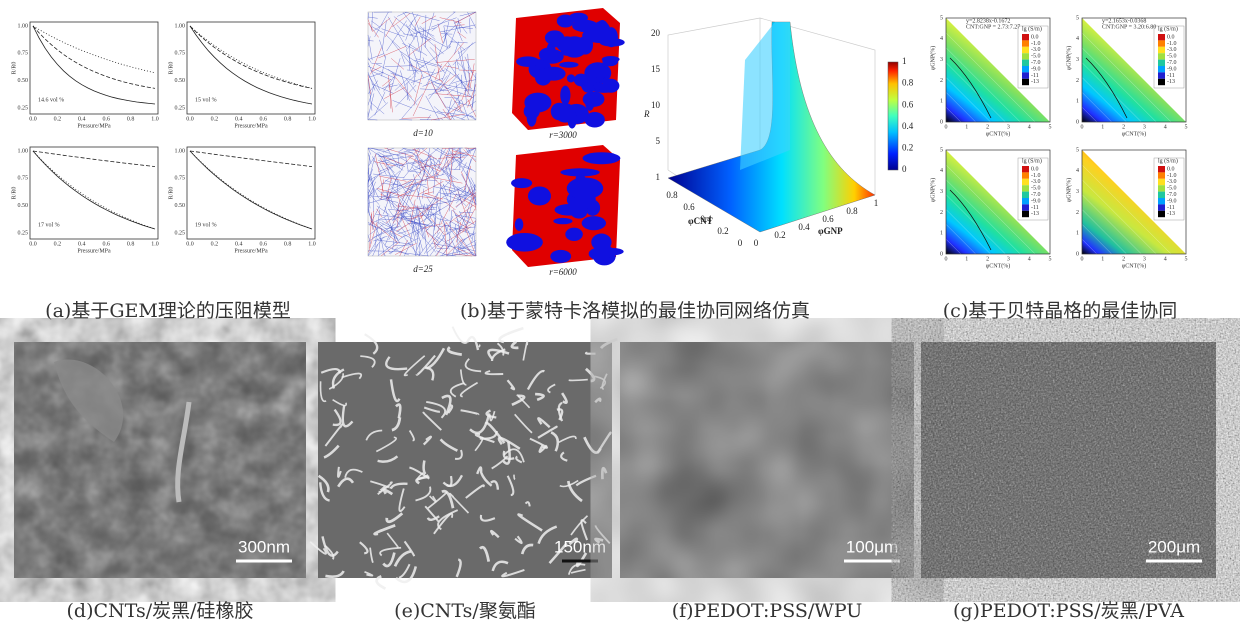 The height and width of the screenshot is (634, 1240). What do you see at coordinates (1171, 169) in the screenshot?
I see `legend-label: 0.0` at bounding box center [1171, 169].